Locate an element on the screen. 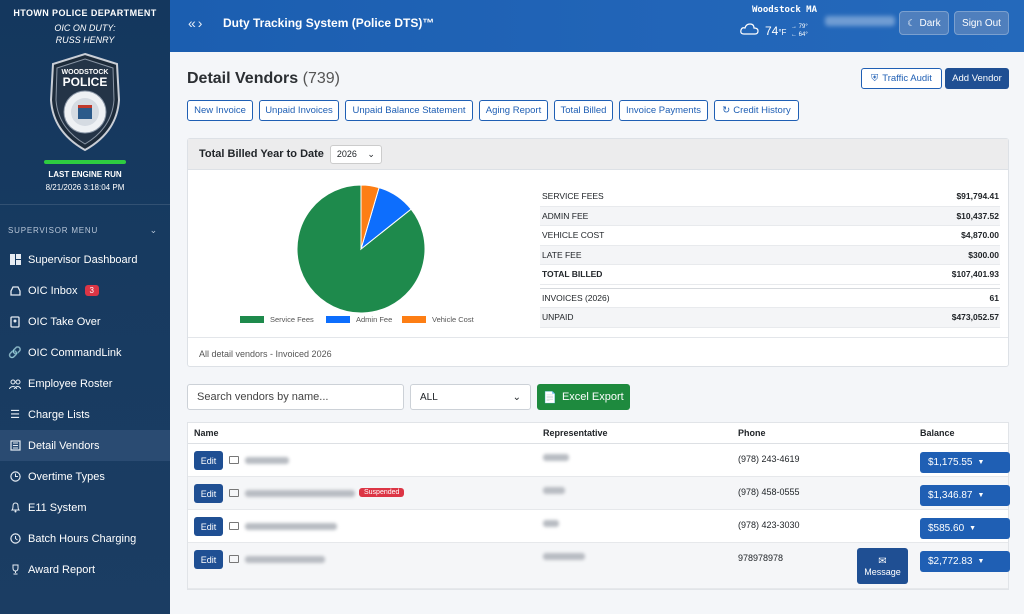 This screenshot has height=614, width=1024. vendor-filter-select: ALL ⌄ is located at coordinates (470, 397).